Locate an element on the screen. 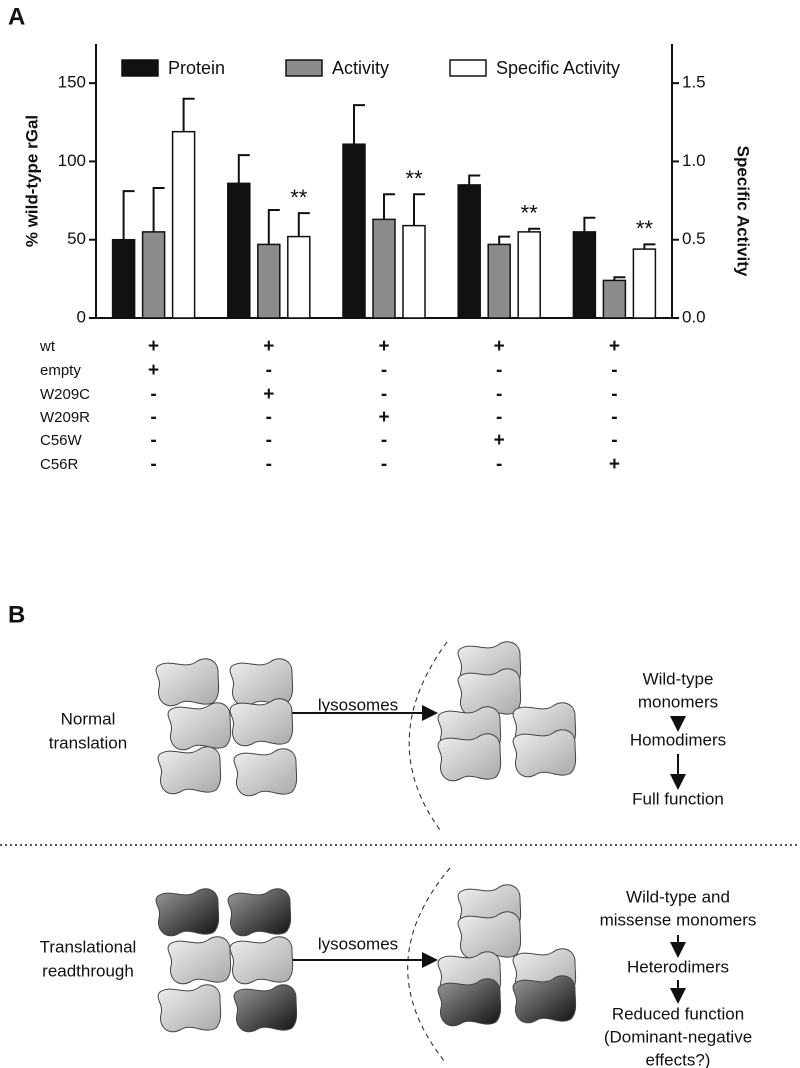  y-tick-label: 150 is located at coordinates (72, 82).